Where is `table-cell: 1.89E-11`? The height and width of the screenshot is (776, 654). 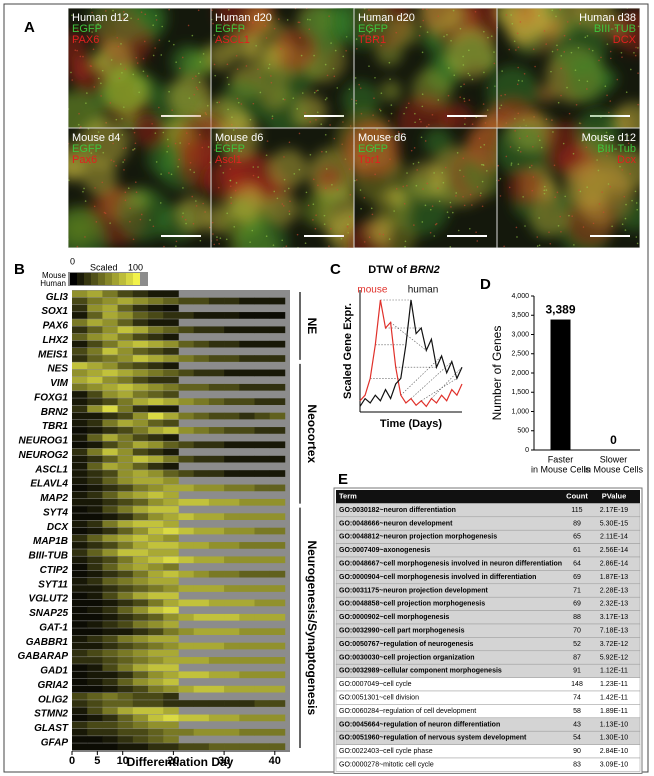
table-cell: 1.89E-11 is located at coordinates (614, 711).